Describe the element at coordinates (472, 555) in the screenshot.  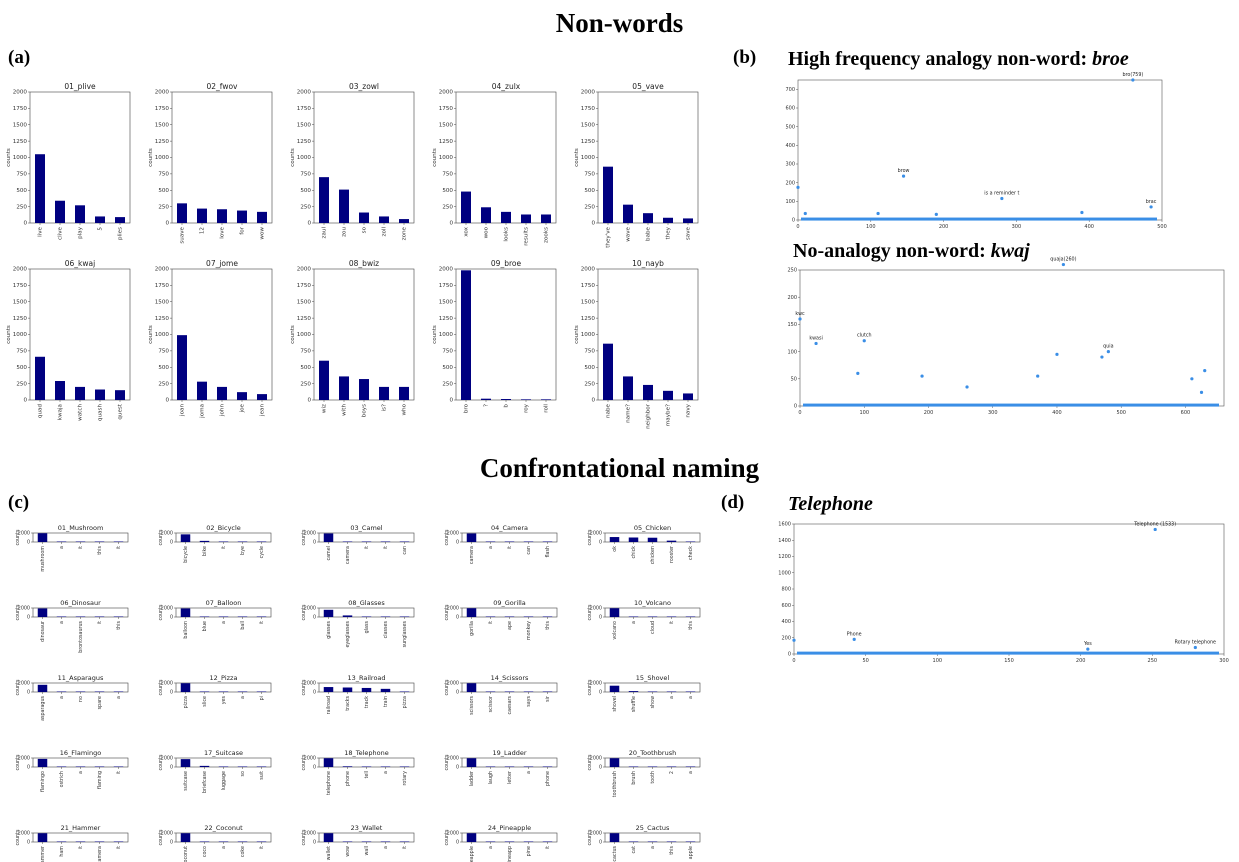
I see `x-tick-label: camera` at that location.